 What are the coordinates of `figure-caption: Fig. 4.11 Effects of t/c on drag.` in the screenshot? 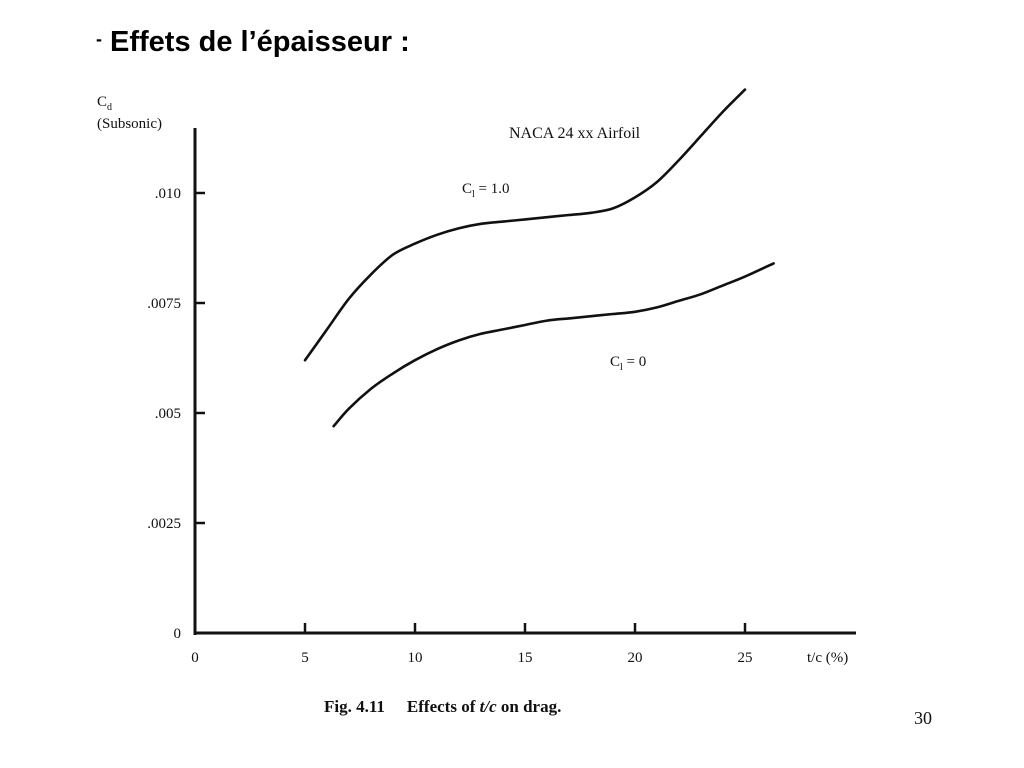 It's located at (442, 706).